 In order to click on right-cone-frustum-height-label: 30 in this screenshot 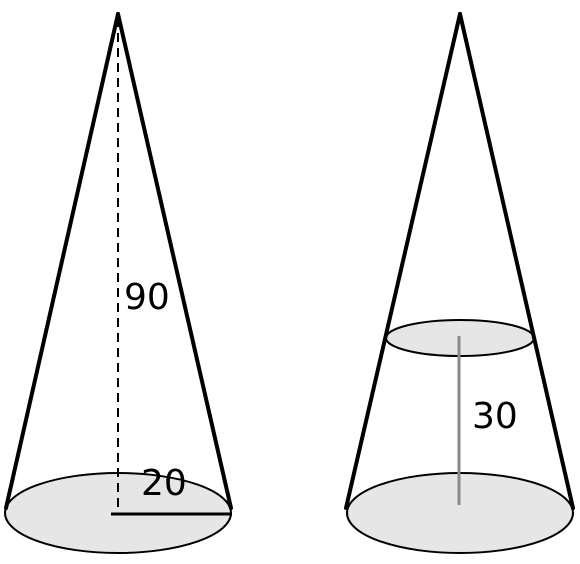, I will do `click(495, 416)`.